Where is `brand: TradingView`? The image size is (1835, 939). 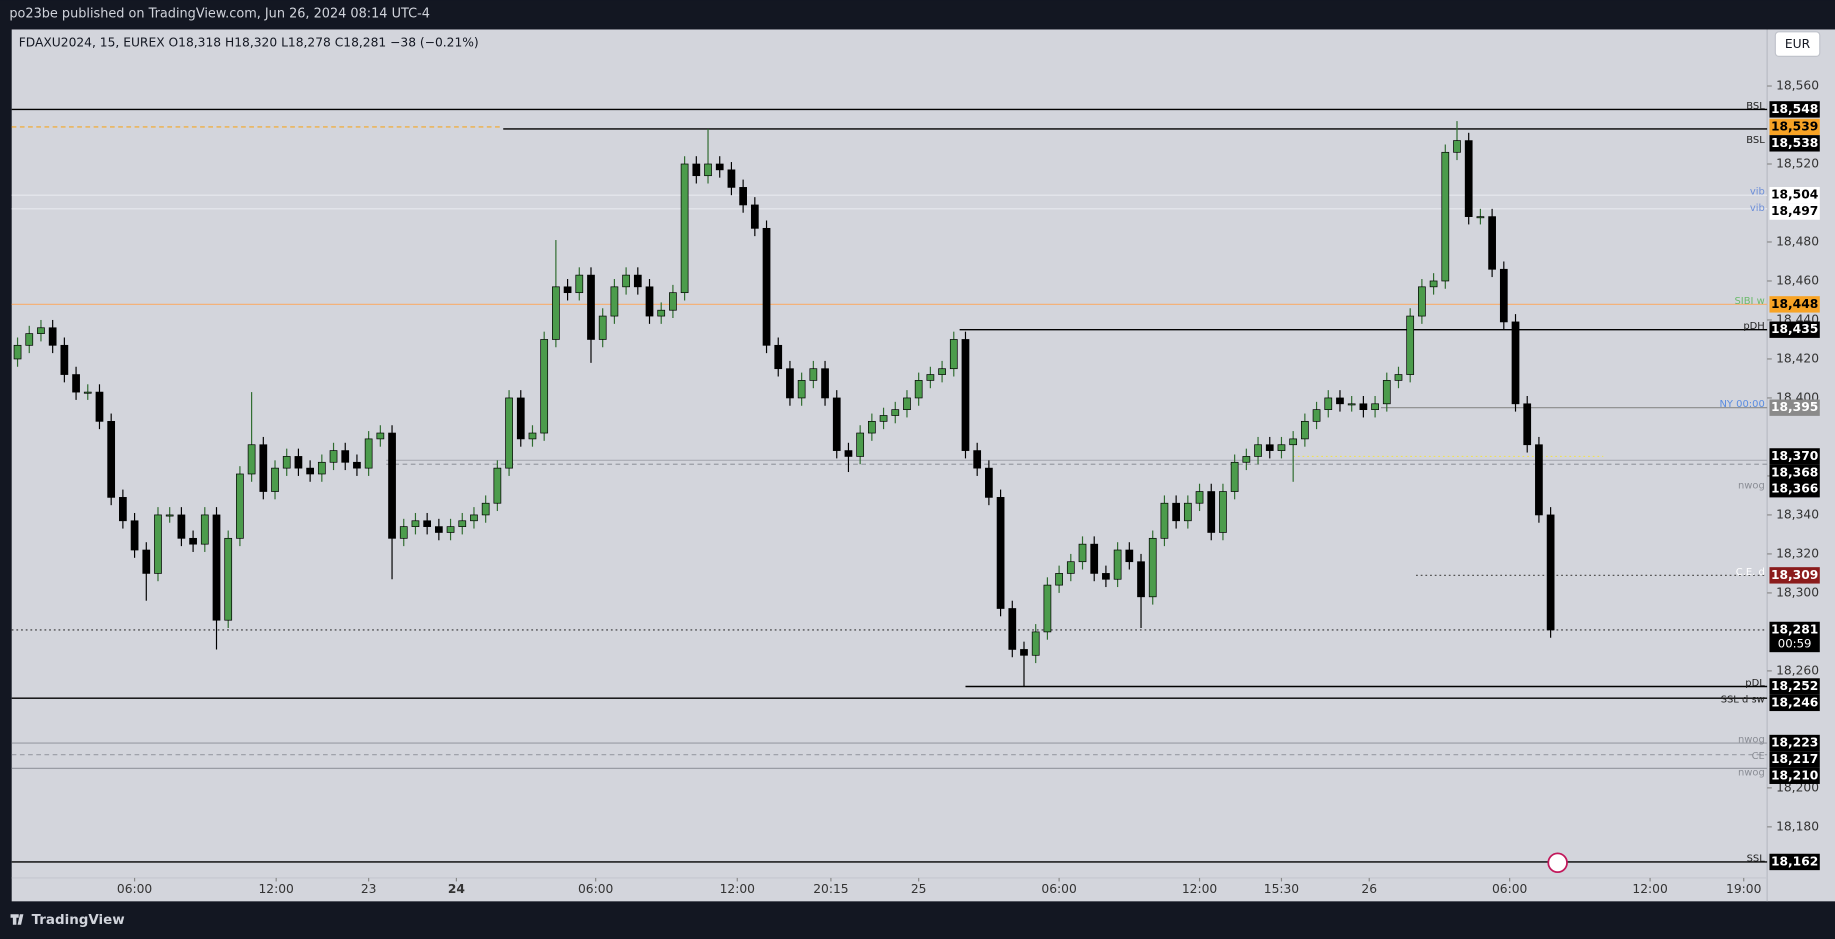
brand: TradingView is located at coordinates (78, 920).